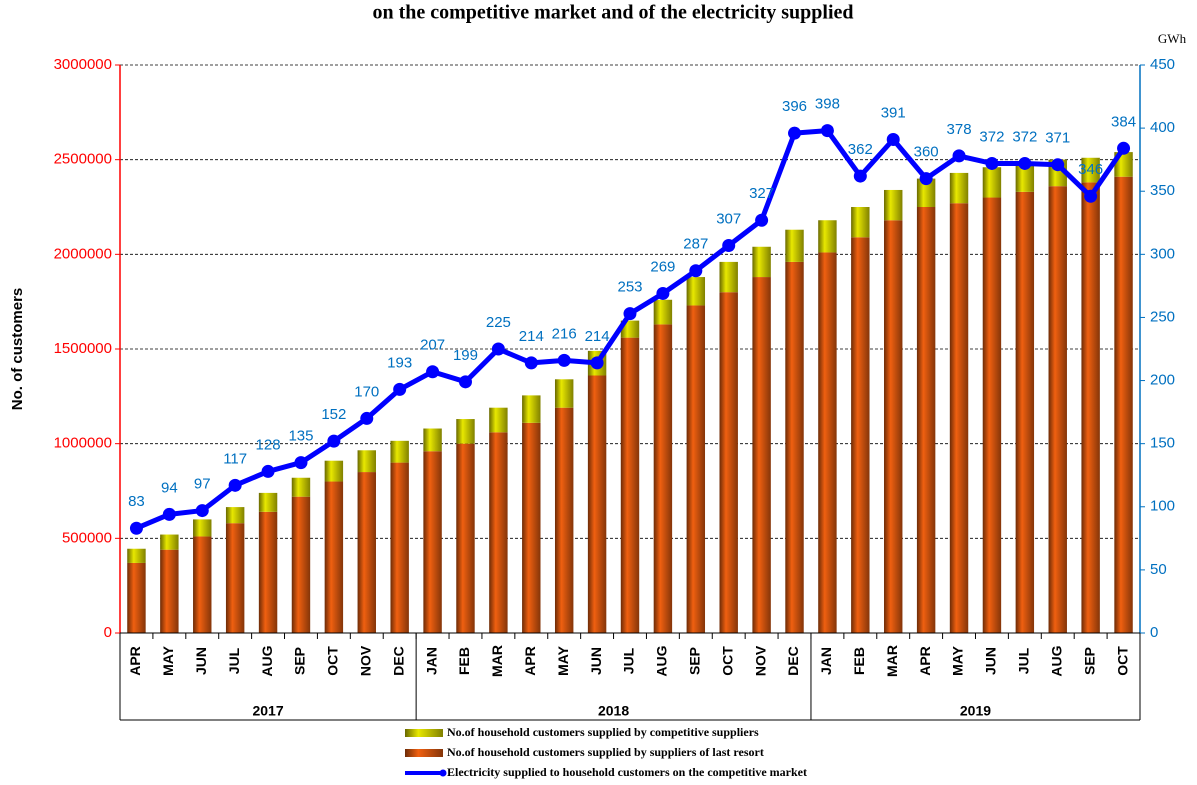 This screenshot has height=785, width=1197. What do you see at coordinates (432, 345) in the screenshot?
I see `data-label: 207` at bounding box center [432, 345].